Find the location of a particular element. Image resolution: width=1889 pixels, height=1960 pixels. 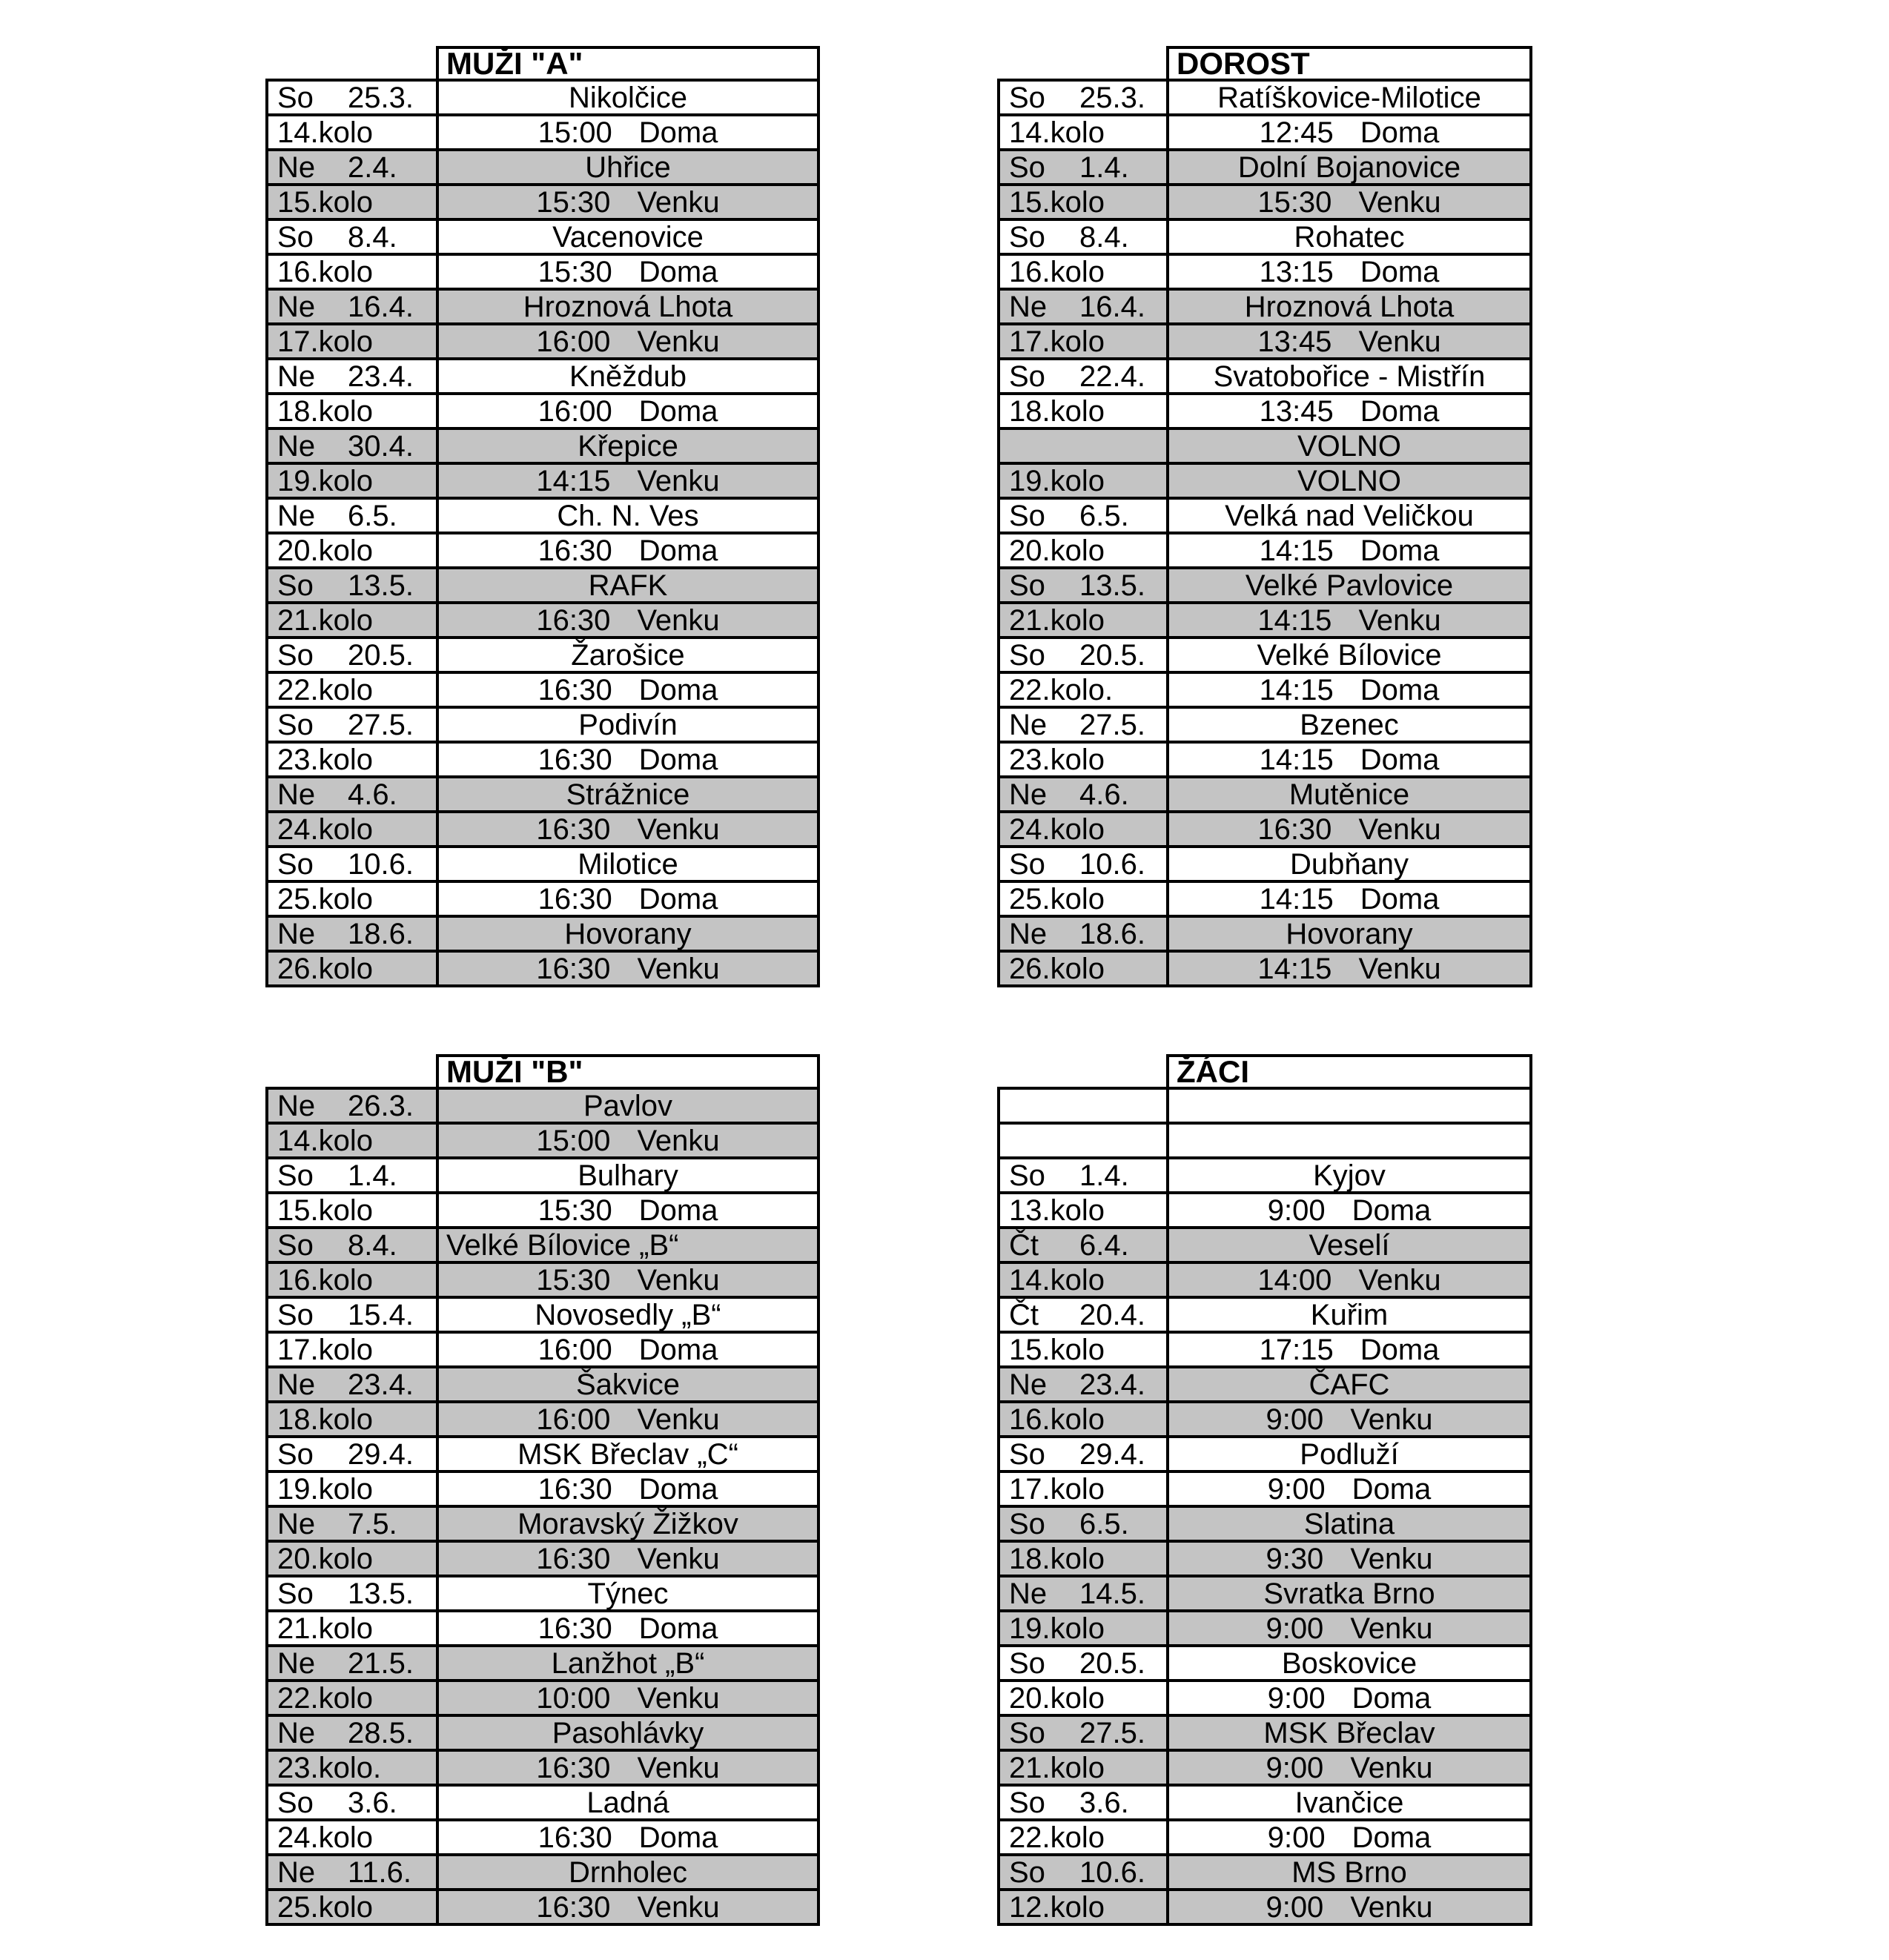

round-row: 22.kolo 10:00 Venku is located at coordinates (542, 1698).